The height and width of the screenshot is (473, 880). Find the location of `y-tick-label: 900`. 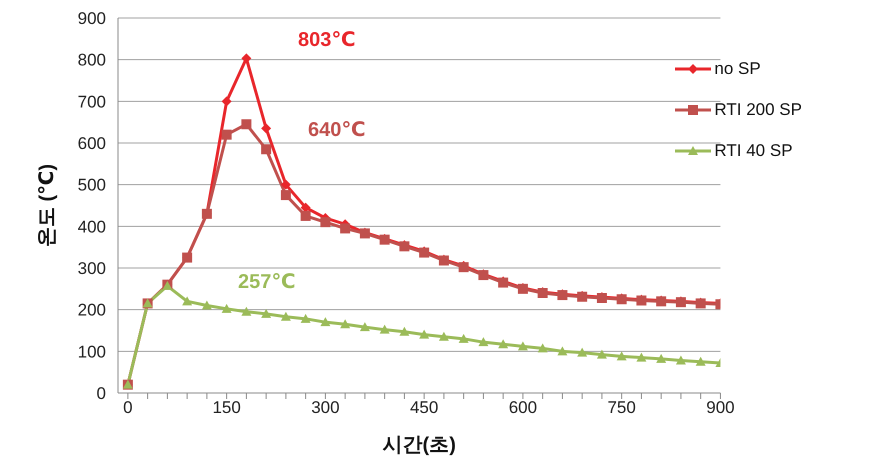

y-tick-label: 900 is located at coordinates (92, 18).